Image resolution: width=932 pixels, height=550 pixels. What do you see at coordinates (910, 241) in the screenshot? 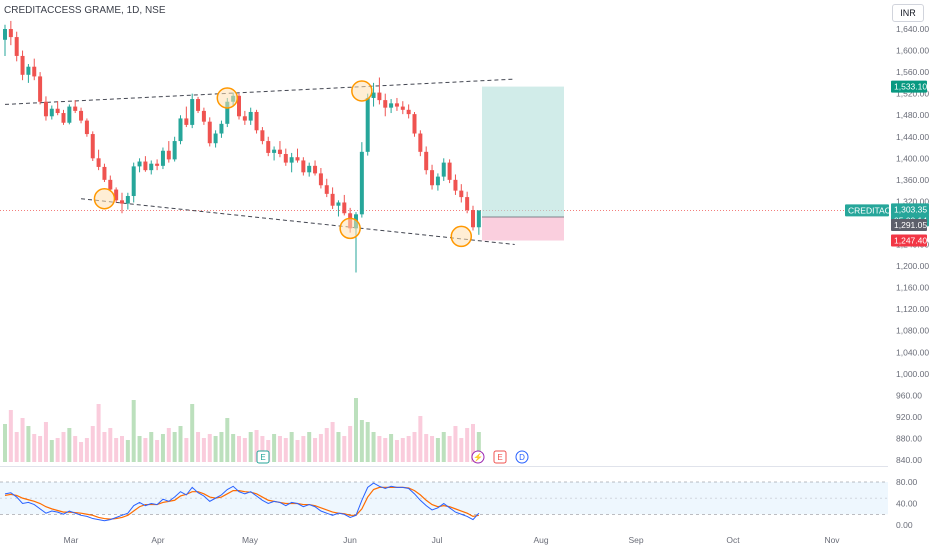
I see `stop-price-tag: 1,247.40` at bounding box center [910, 241].